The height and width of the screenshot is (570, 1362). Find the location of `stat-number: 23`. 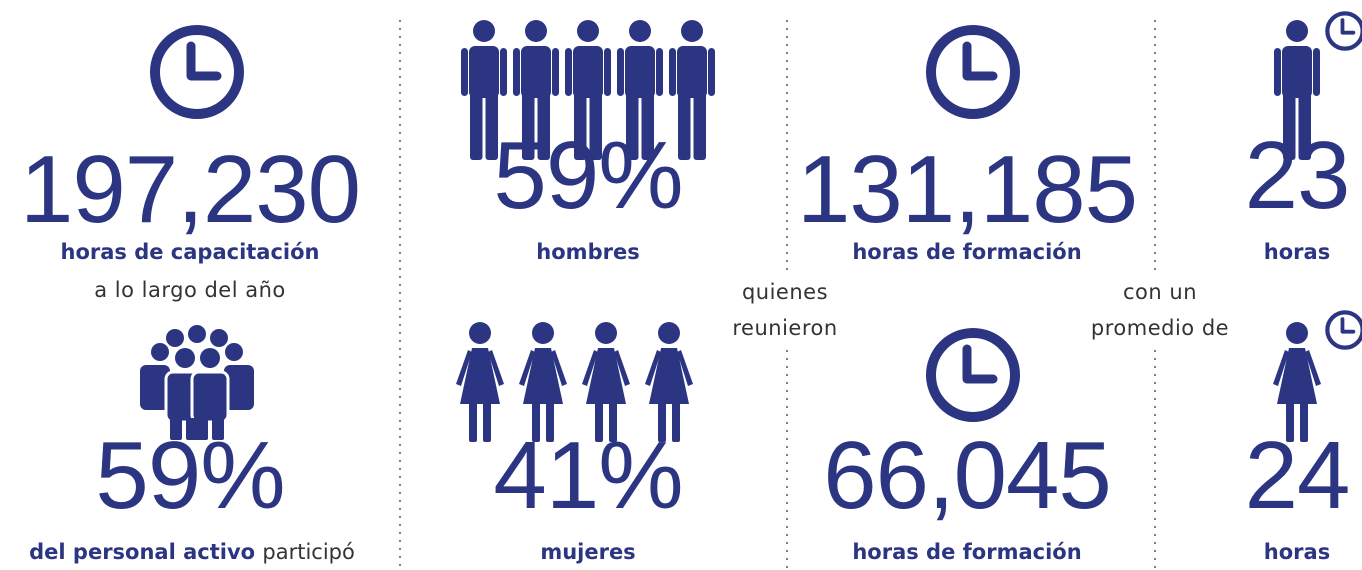

stat-number: 23 is located at coordinates (1297, 175).